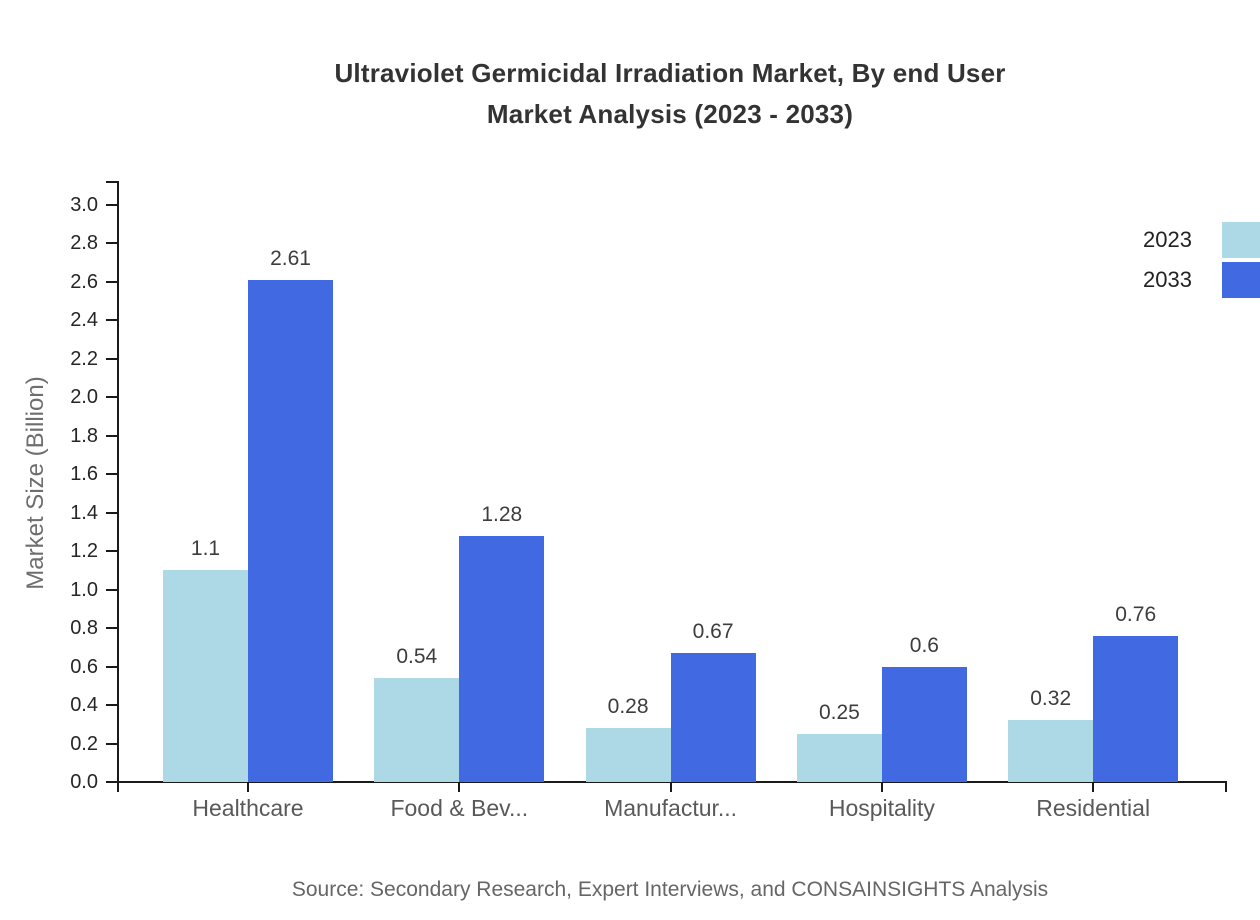  What do you see at coordinates (290, 258) in the screenshot?
I see `bar-value-label: 2.61` at bounding box center [290, 258].